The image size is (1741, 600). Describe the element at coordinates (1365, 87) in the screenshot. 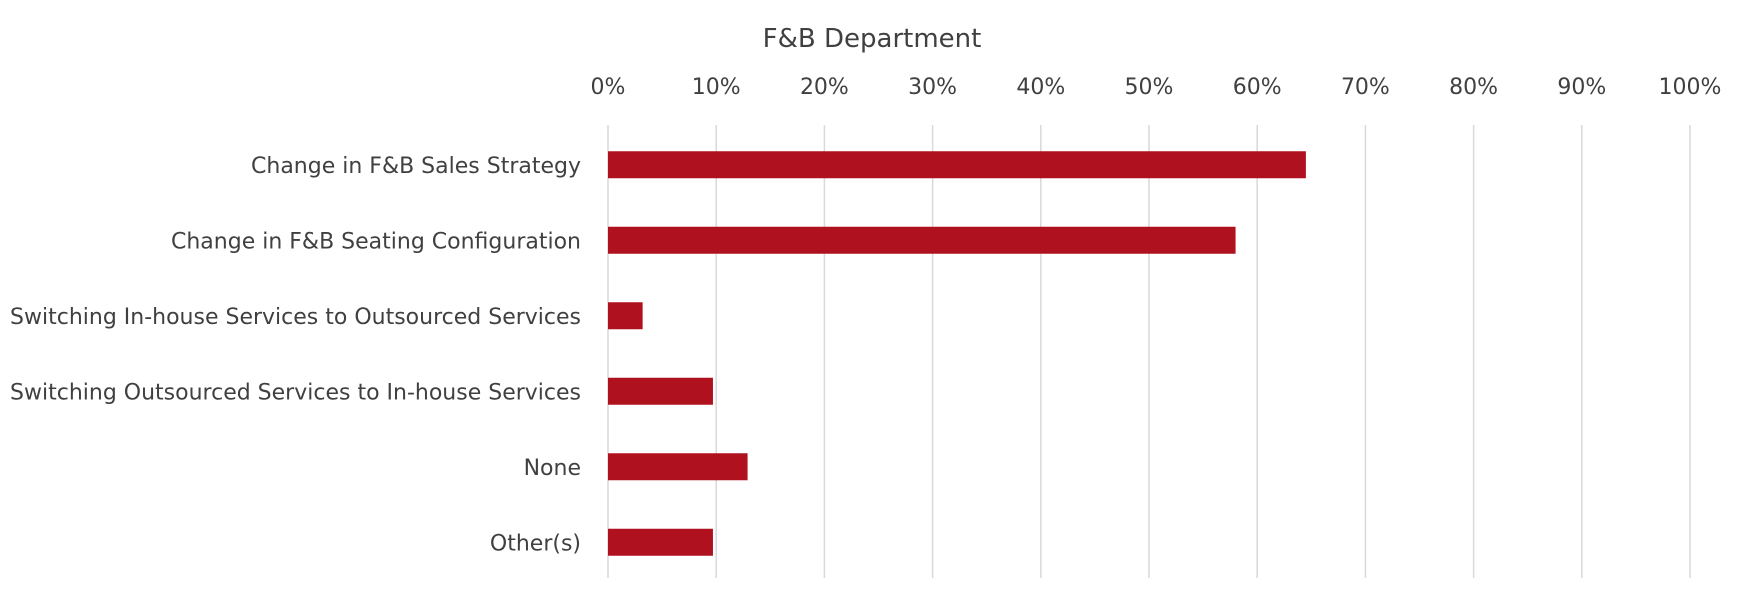

I see `x-tick-label: 70%` at that location.